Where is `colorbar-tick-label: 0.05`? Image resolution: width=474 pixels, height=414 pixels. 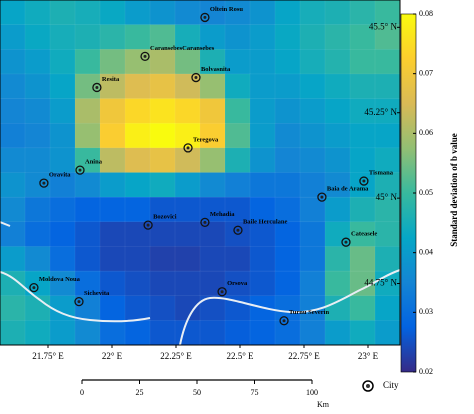
colorbar-tick-label: 0.05 is located at coordinates (426, 192).